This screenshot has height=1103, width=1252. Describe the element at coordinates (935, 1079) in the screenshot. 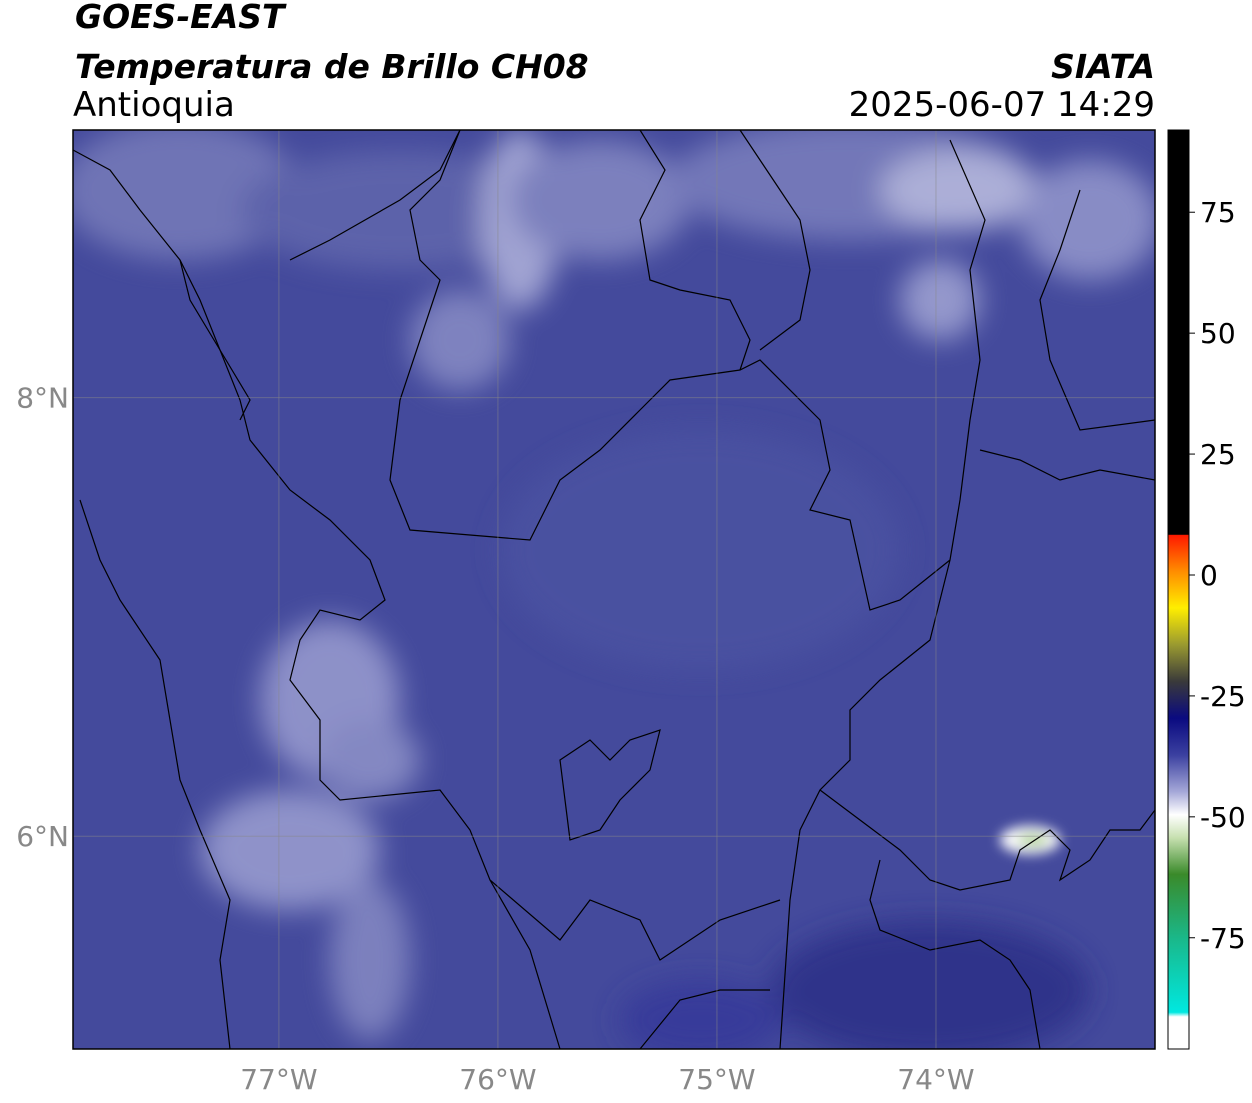

I see `x-tick-label: 74°W` at that location.